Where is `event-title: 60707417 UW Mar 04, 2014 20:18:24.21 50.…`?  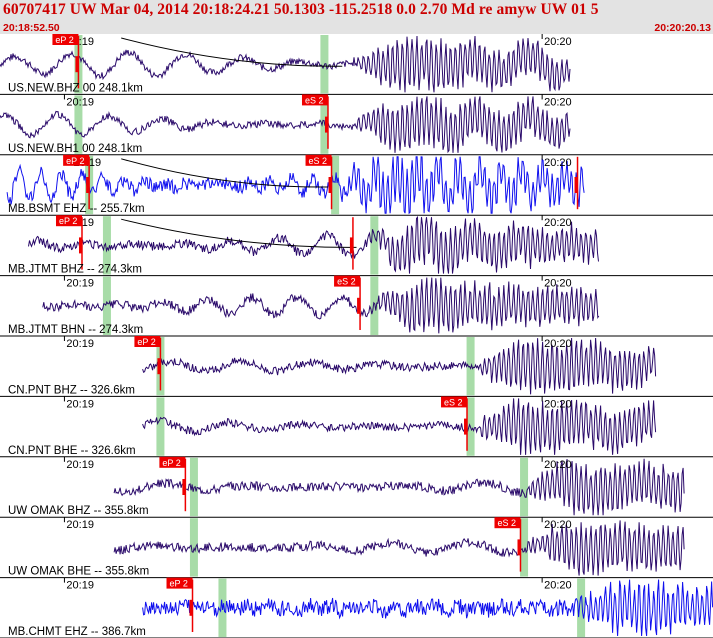 event-title: 60707417 UW Mar 04, 2014 20:18:24.21 50.… is located at coordinates (301, 9).